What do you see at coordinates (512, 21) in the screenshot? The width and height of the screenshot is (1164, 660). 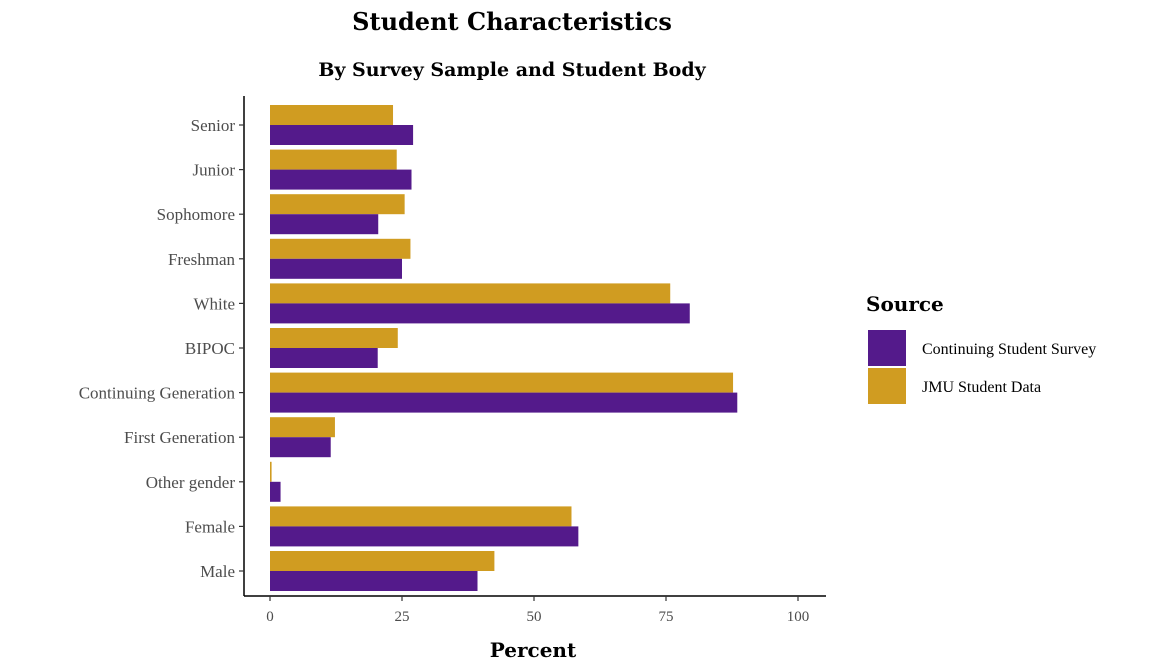 I see `chart-title: Student Characteristics` at bounding box center [512, 21].